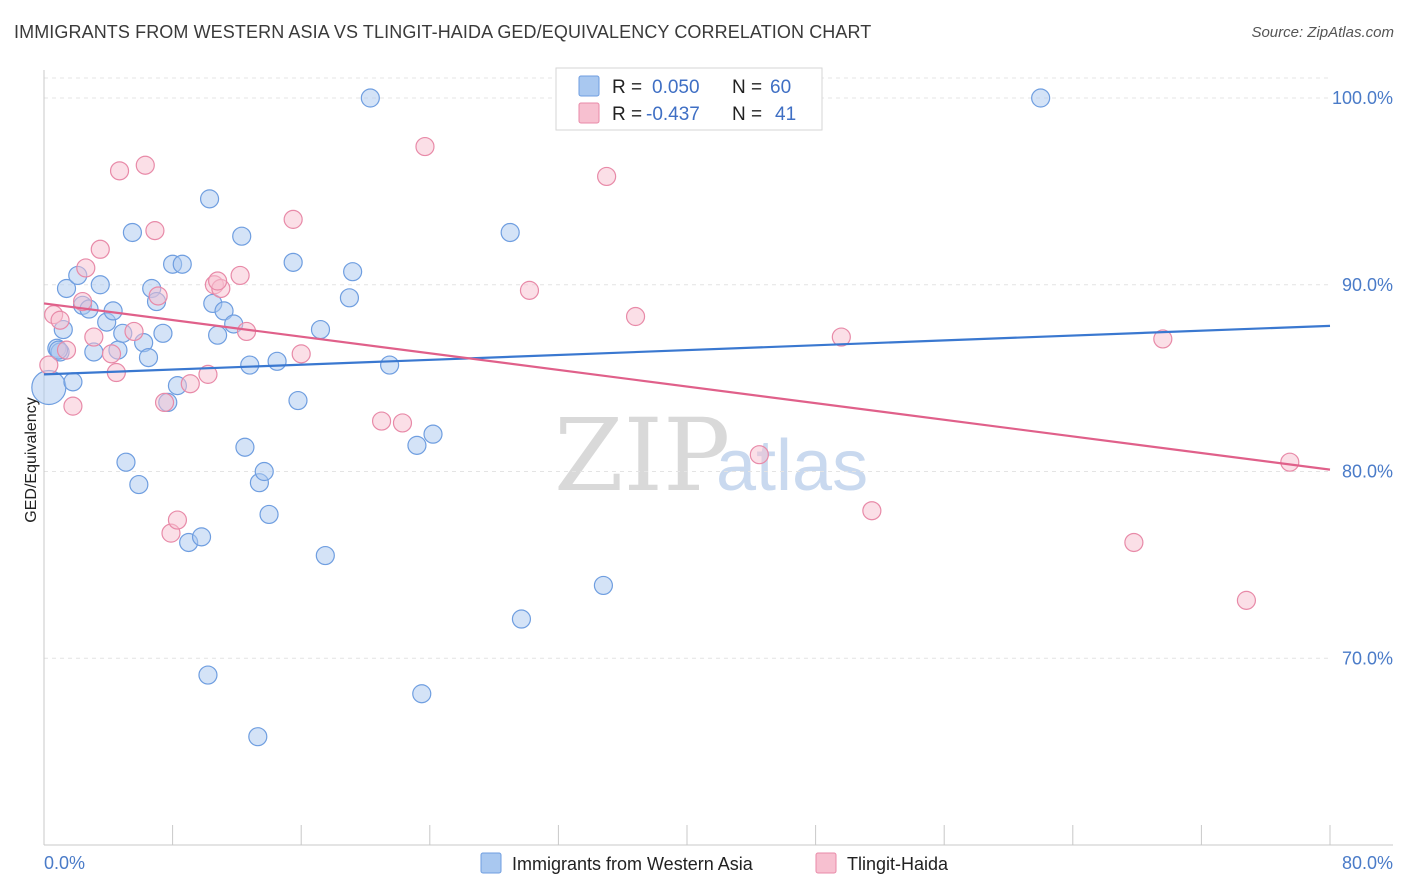 Image resolution: width=1406 pixels, height=892 pixels. I want to click on legend-swatch-tlingit-haida, so click(589, 113).